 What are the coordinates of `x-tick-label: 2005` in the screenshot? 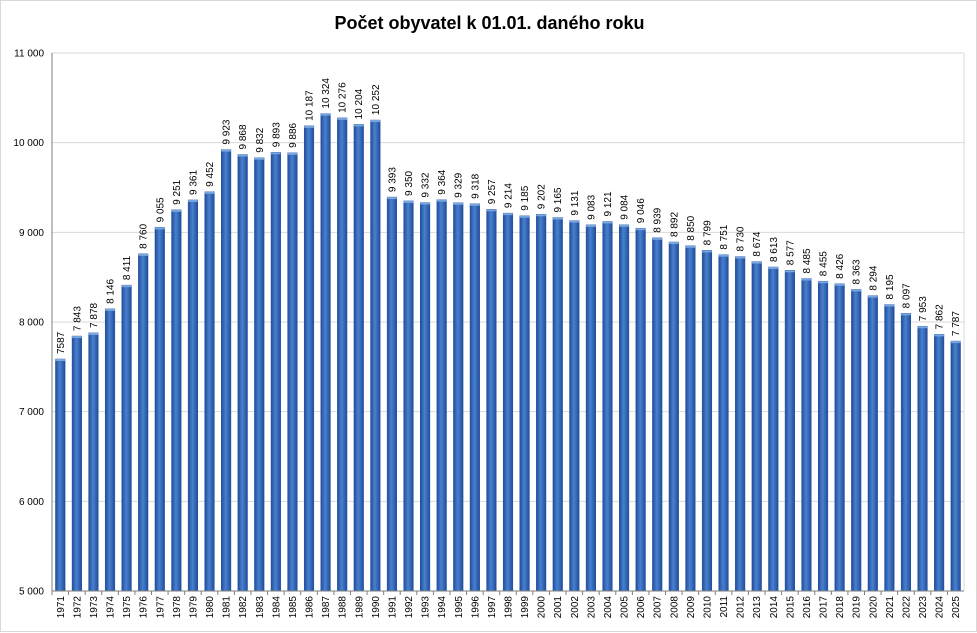 It's located at (625, 607).